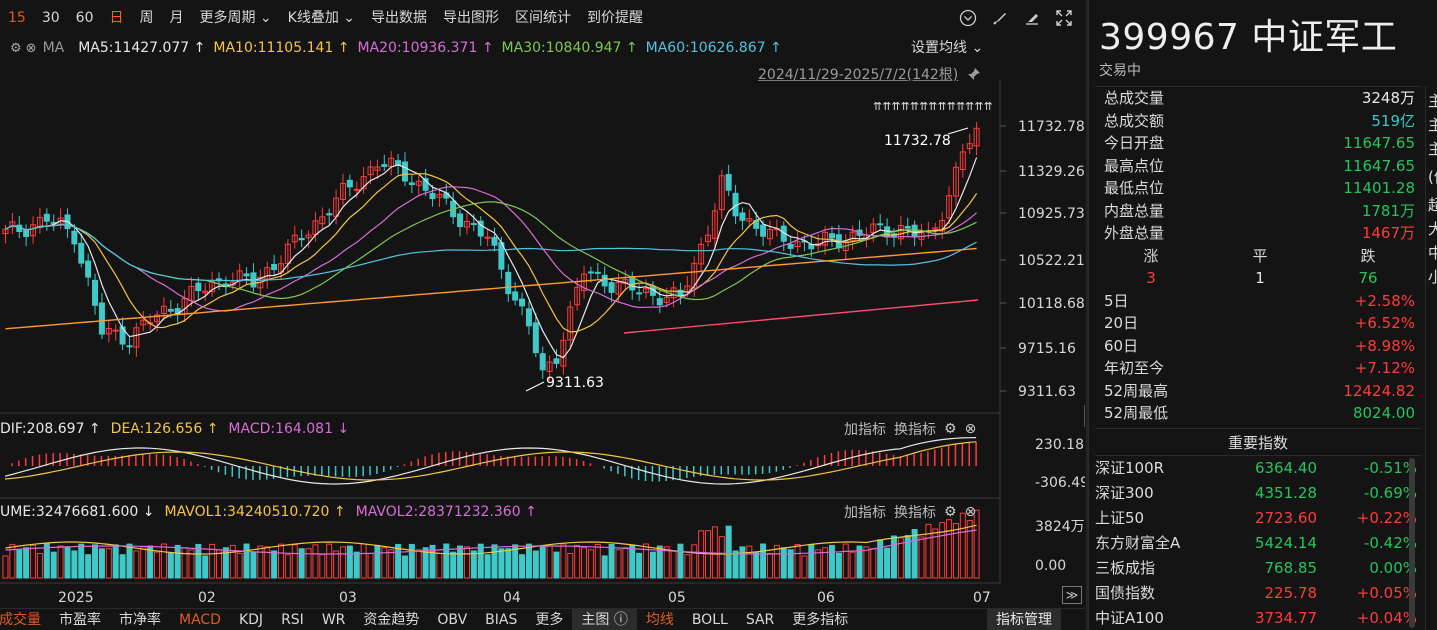  What do you see at coordinates (1134, 210) in the screenshot?
I see `stat-label: 内盘总量` at bounding box center [1134, 210].